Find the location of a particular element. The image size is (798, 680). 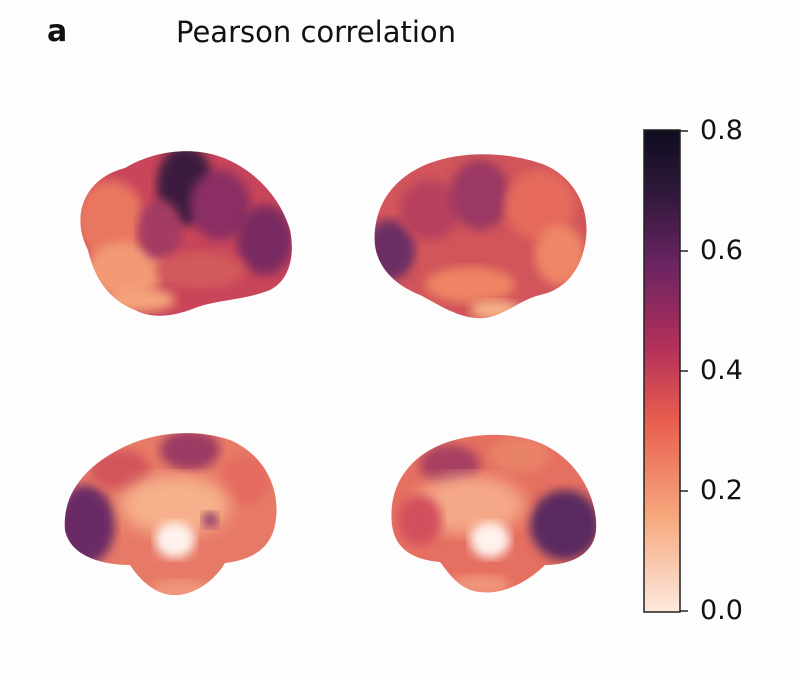

colorbar-gradient is located at coordinates (662, 371).